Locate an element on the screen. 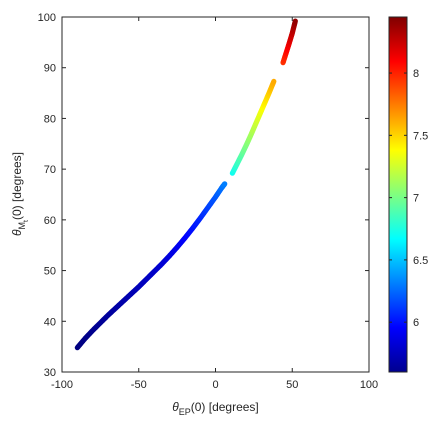 The height and width of the screenshot is (425, 440). y-tick-label: 60 is located at coordinates (50, 221).